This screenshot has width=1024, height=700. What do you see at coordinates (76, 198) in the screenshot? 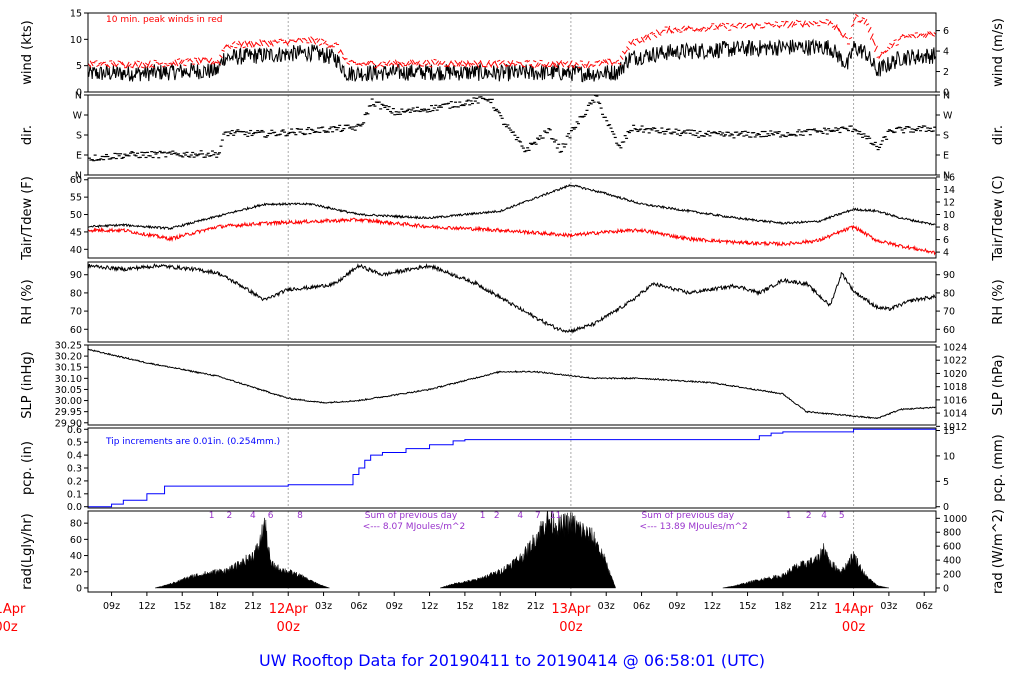
I see `y-tick-label: 55` at bounding box center [76, 198].